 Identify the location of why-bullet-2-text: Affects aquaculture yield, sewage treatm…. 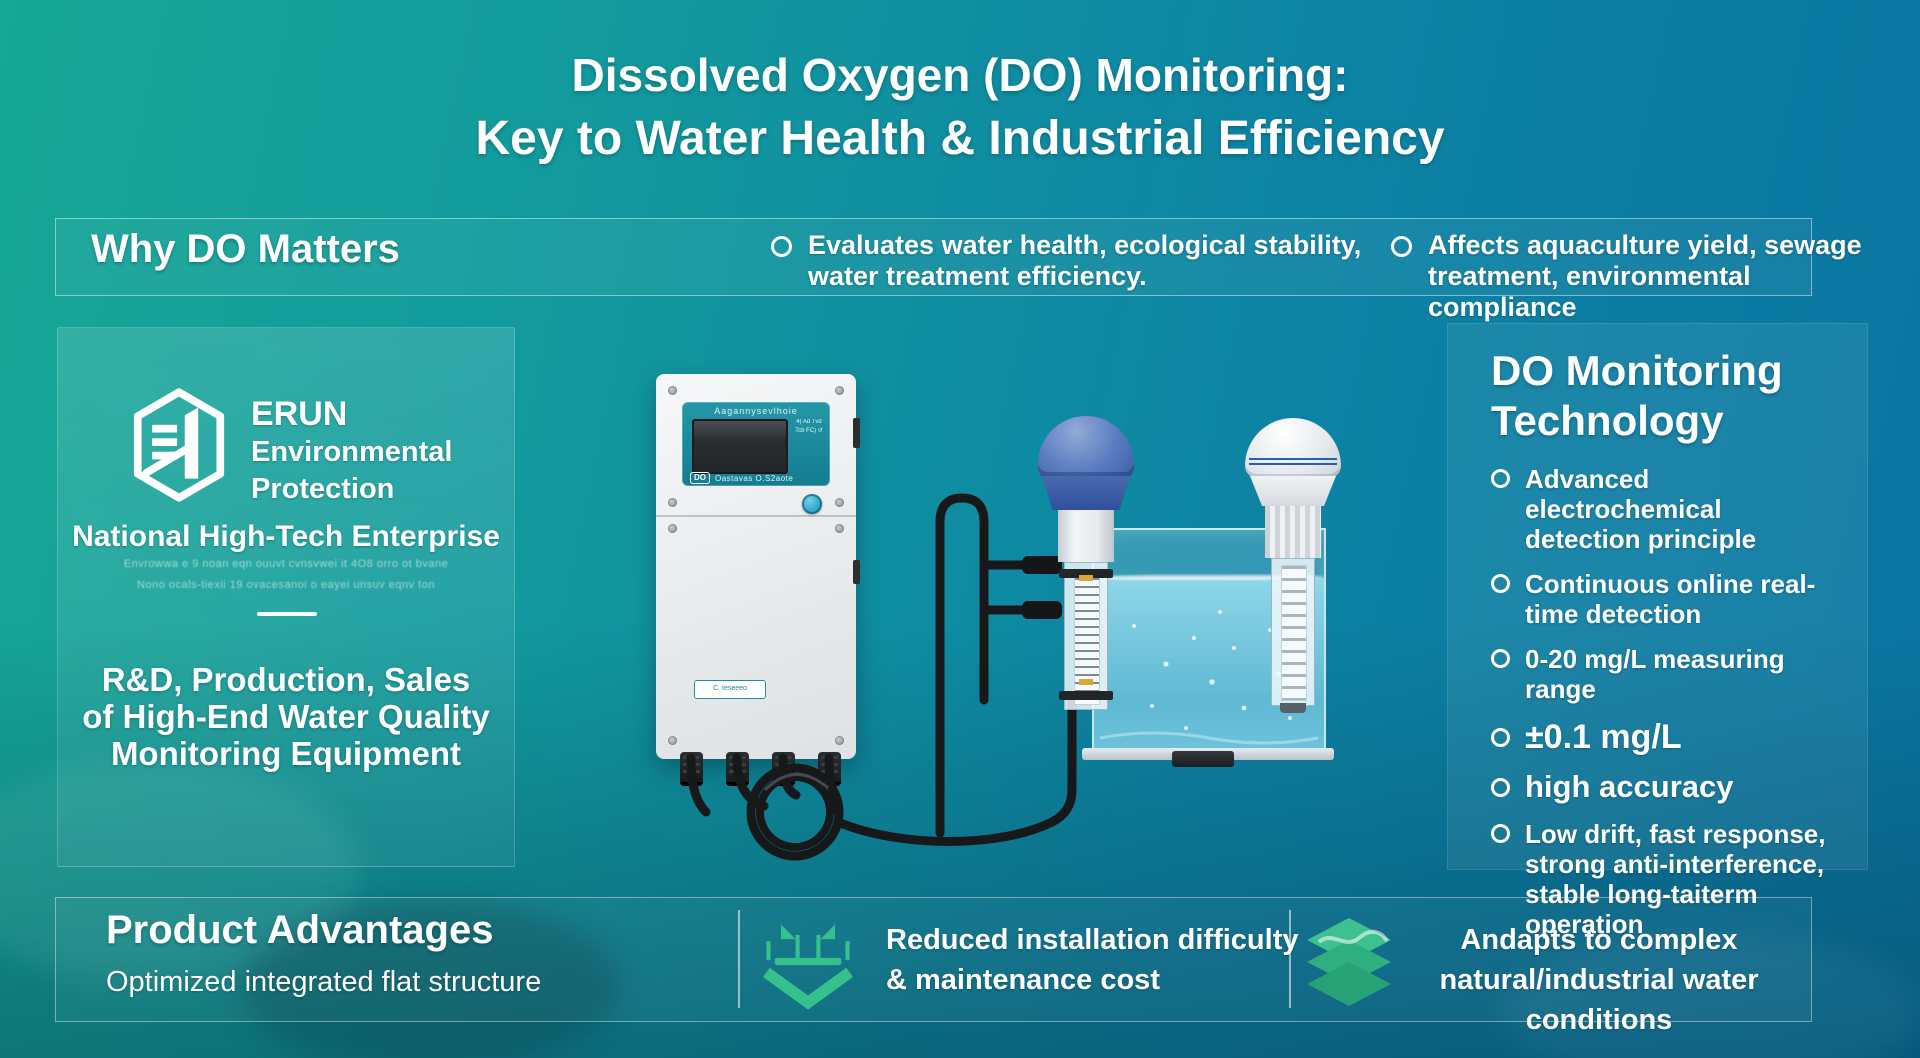
(1645, 276).